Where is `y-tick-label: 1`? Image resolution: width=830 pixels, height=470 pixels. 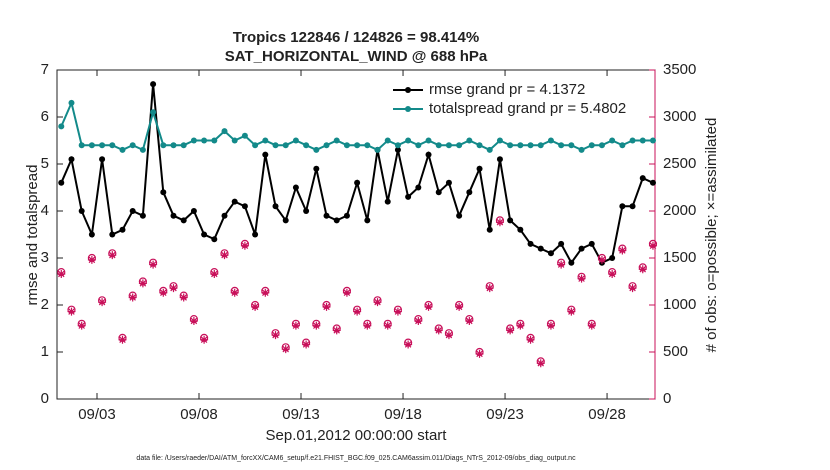
y-tick-label: 1 is located at coordinates (45, 351).